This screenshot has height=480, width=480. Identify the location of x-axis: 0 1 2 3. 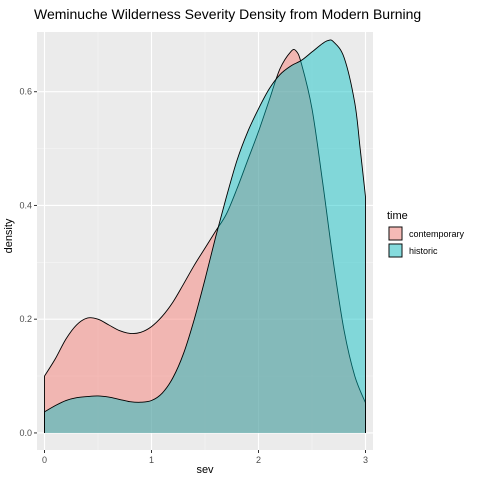
(205, 457).